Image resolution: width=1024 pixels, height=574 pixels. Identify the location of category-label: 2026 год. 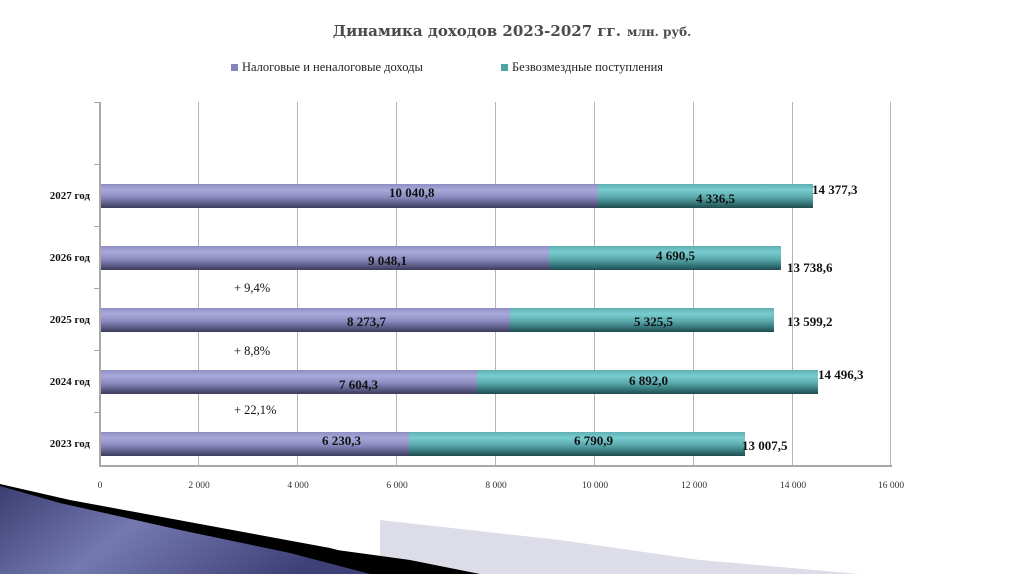
(69, 258).